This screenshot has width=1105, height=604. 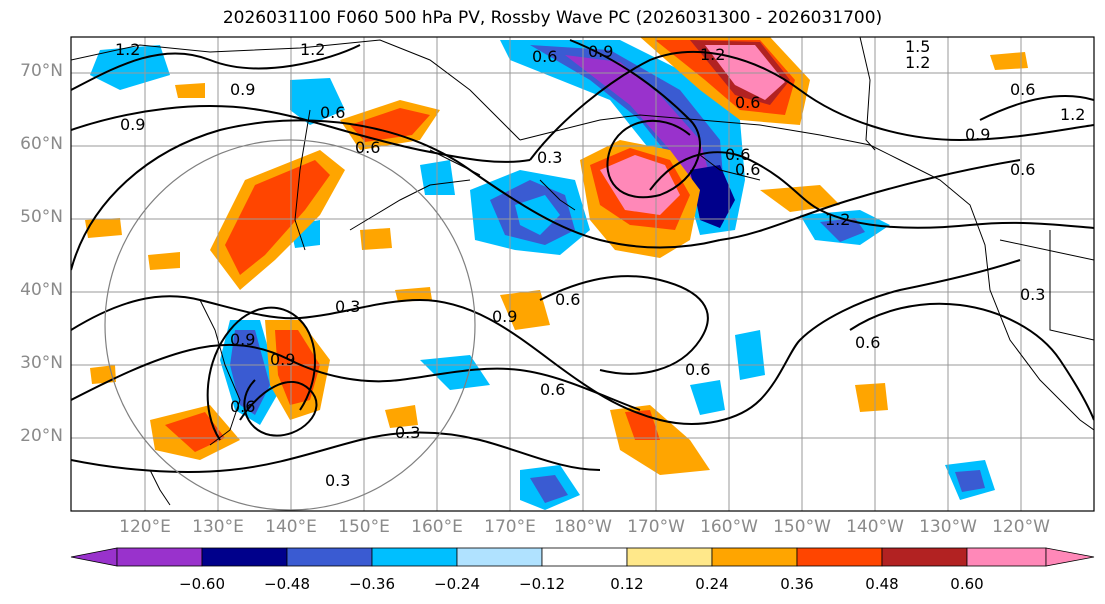 What do you see at coordinates (457, 584) in the screenshot?
I see `colorbar-tick: −0.24` at bounding box center [457, 584].